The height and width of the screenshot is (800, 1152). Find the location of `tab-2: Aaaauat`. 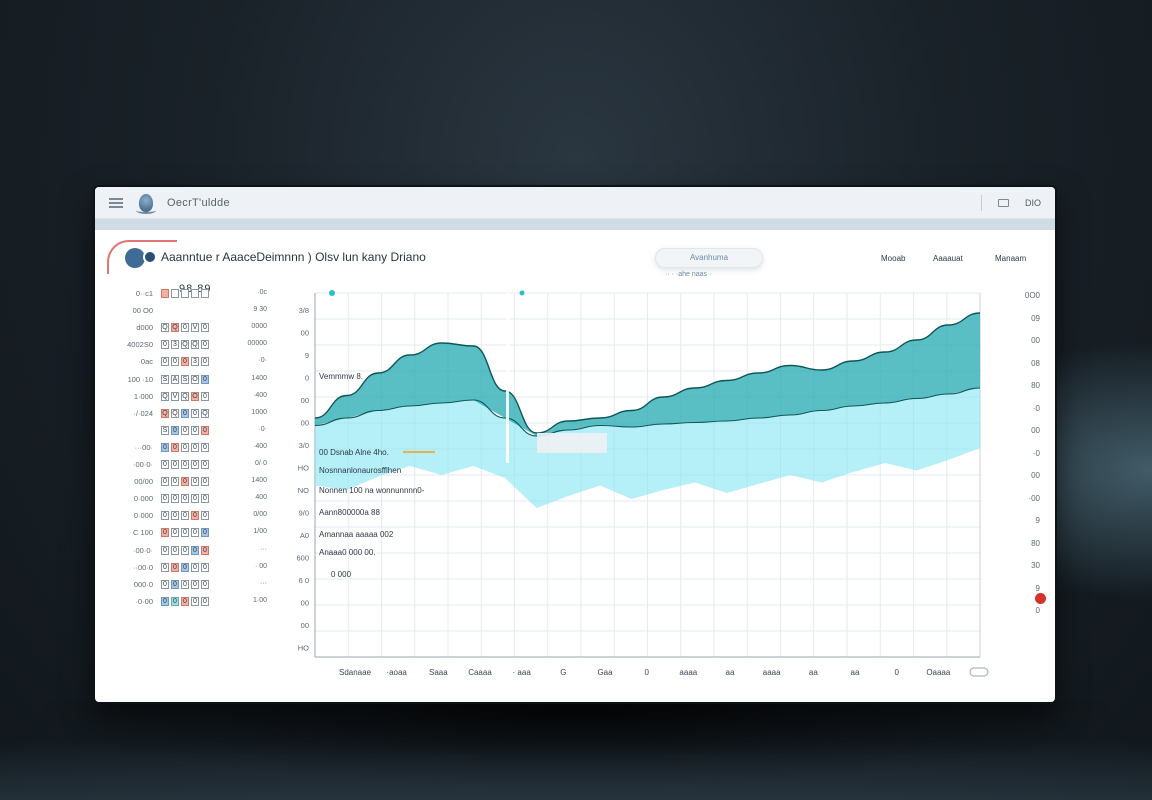

tab-2: Aaaauat is located at coordinates (948, 258).